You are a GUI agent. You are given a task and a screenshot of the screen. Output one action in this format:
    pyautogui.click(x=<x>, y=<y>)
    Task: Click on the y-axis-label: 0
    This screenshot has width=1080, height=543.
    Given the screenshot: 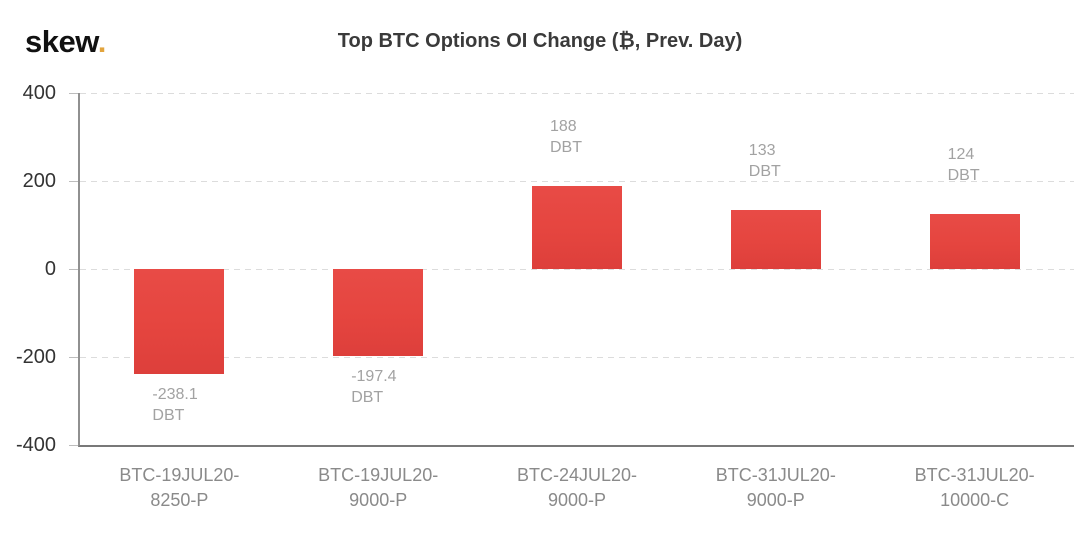 What is the action you would take?
    pyautogui.click(x=50, y=269)
    